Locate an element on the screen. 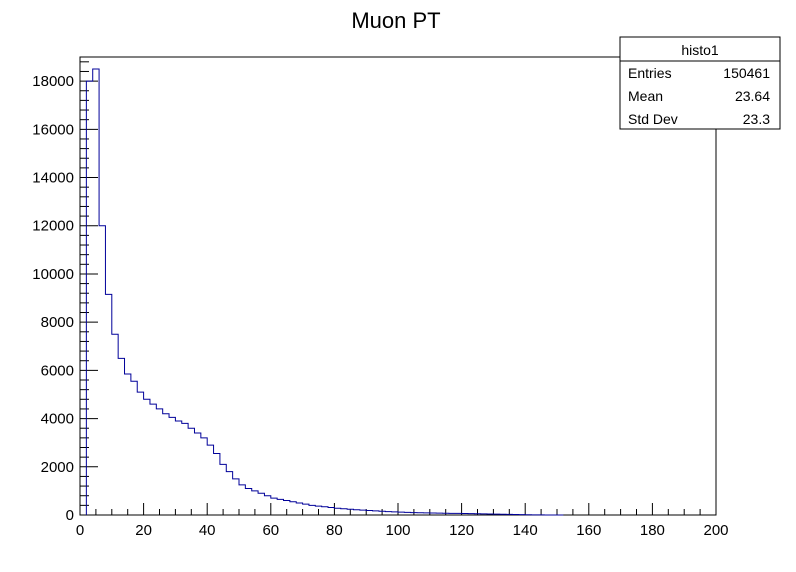 This screenshot has height=572, width=796. y-tick-label: 4000 is located at coordinates (57, 419).